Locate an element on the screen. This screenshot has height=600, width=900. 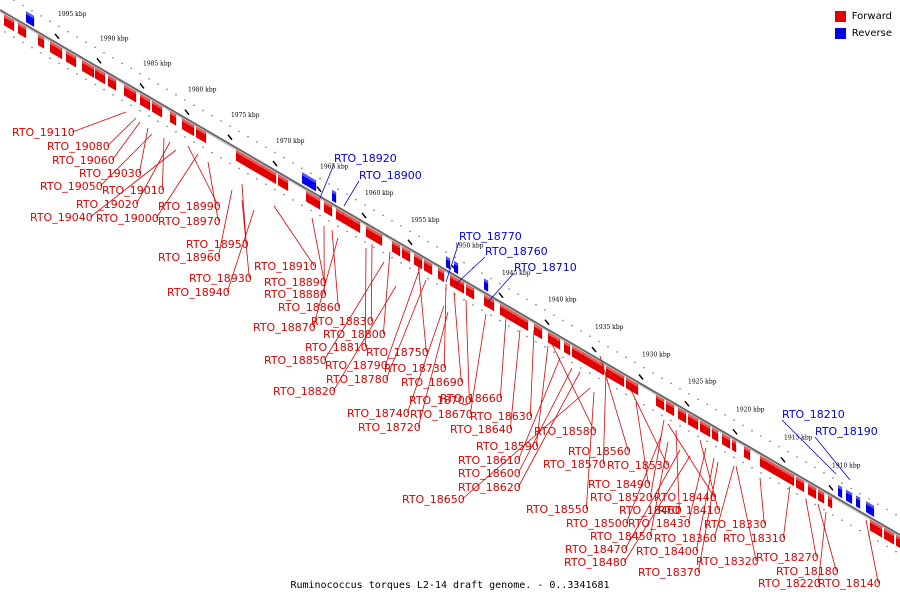
forward-gene-label: RTO_18740 is located at coordinates (378, 413).